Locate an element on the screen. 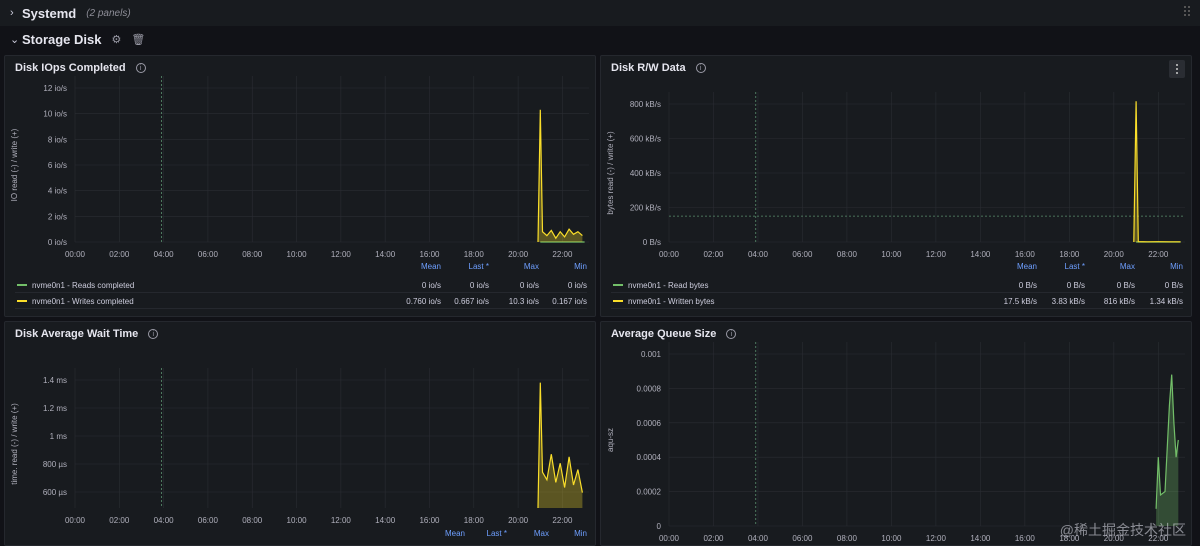 The height and width of the screenshot is (546, 1200). legend-series-name: nvme0n1 - Written bytes is located at coordinates (671, 301).